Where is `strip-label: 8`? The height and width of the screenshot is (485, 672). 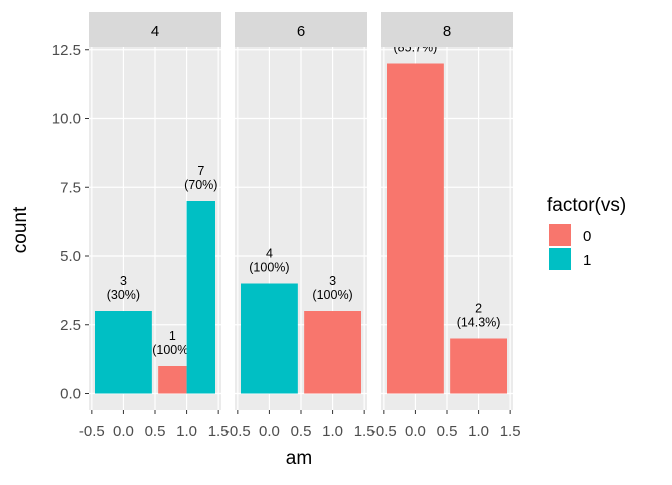 strip-label: 8 is located at coordinates (447, 31).